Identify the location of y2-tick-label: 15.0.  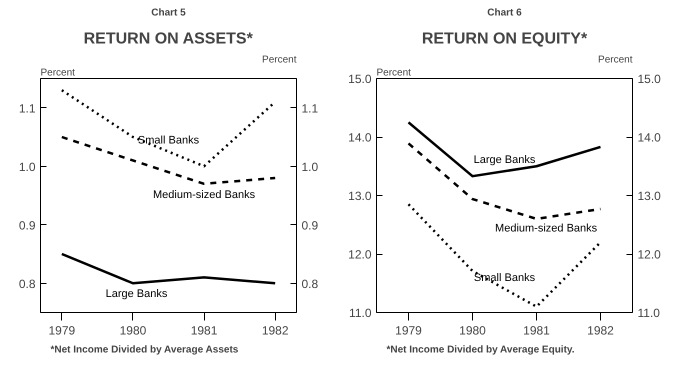
(650, 79).